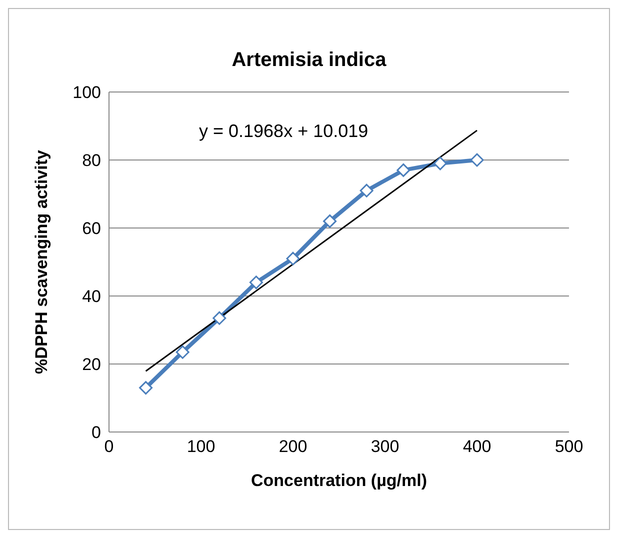  What do you see at coordinates (569, 446) in the screenshot?
I see `x-tick-label: 500` at bounding box center [569, 446].